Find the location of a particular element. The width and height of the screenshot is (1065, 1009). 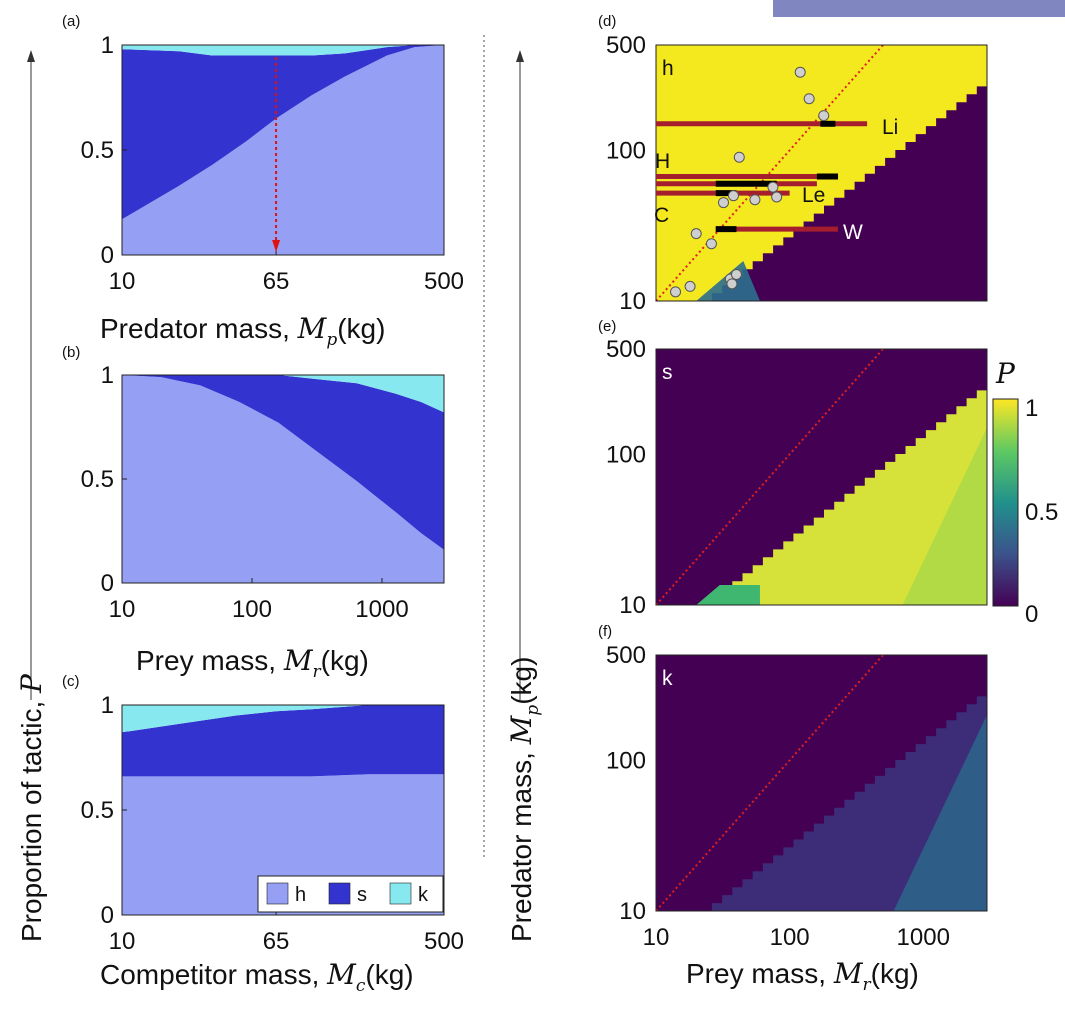

heatmap-teal-region is located at coordinates (940, 812).